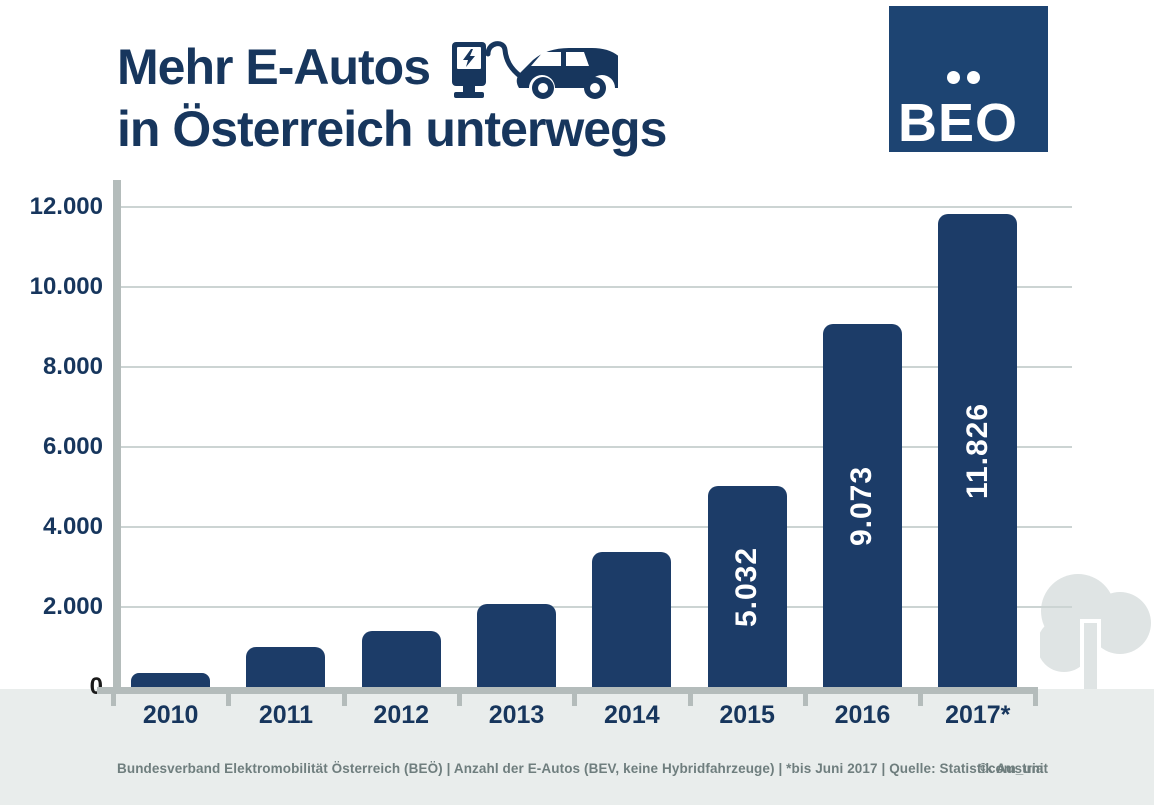 The height and width of the screenshot is (805, 1154). What do you see at coordinates (66, 286) in the screenshot?
I see `y-tick-label-10000: 10.000` at bounding box center [66, 286].